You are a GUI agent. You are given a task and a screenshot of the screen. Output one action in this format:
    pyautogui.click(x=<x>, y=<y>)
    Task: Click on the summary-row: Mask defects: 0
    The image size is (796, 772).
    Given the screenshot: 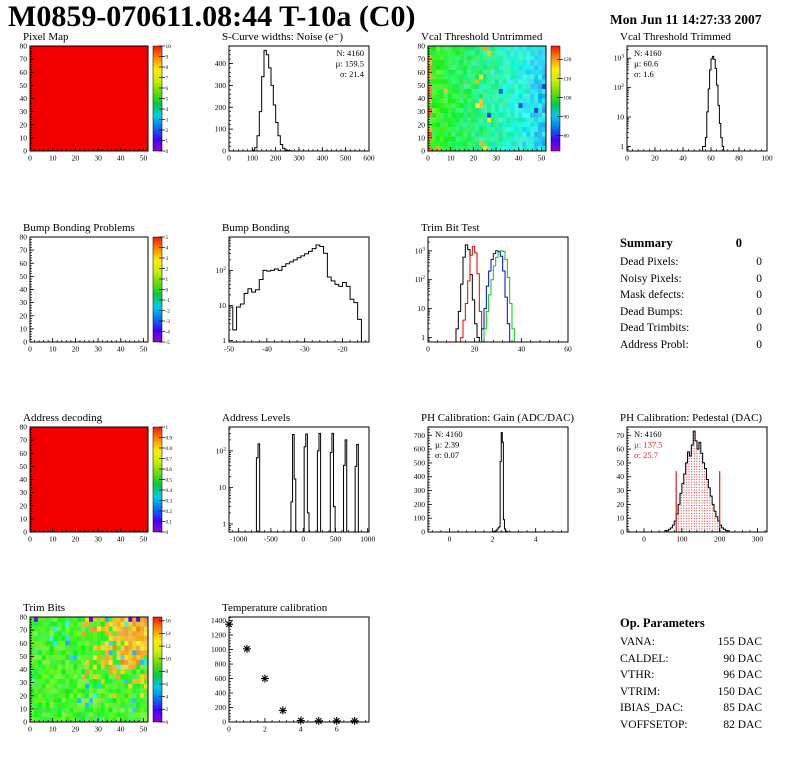 What is the action you would take?
    pyautogui.click(x=691, y=295)
    